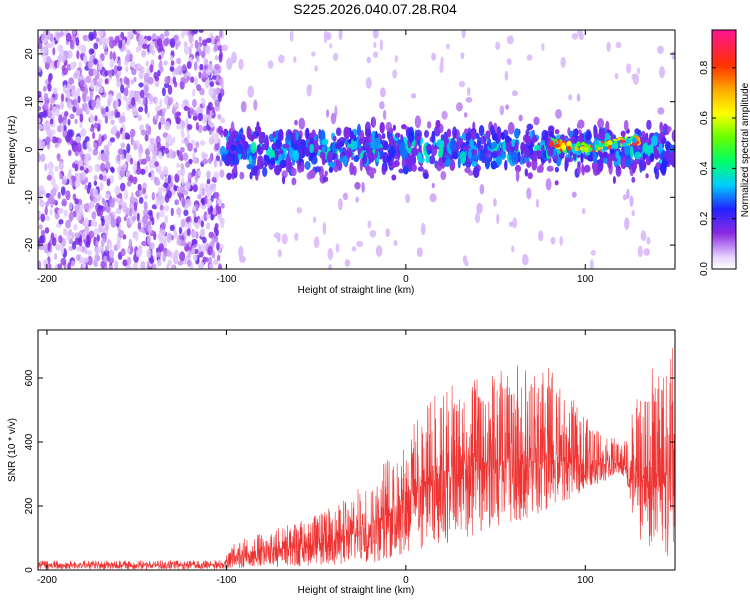 The height and width of the screenshot is (600, 750). What do you see at coordinates (29, 244) in the screenshot?
I see `spectrogram-y-tick-label: -20` at bounding box center [29, 244].